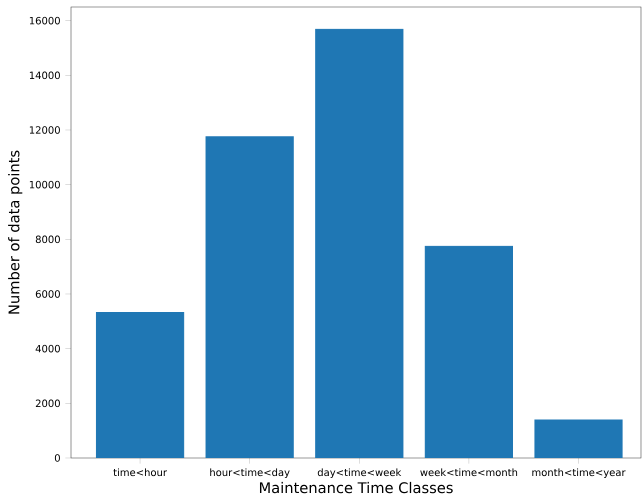 The width and height of the screenshot is (644, 502). I want to click on x-tick-label: month<time<year, so click(579, 473).